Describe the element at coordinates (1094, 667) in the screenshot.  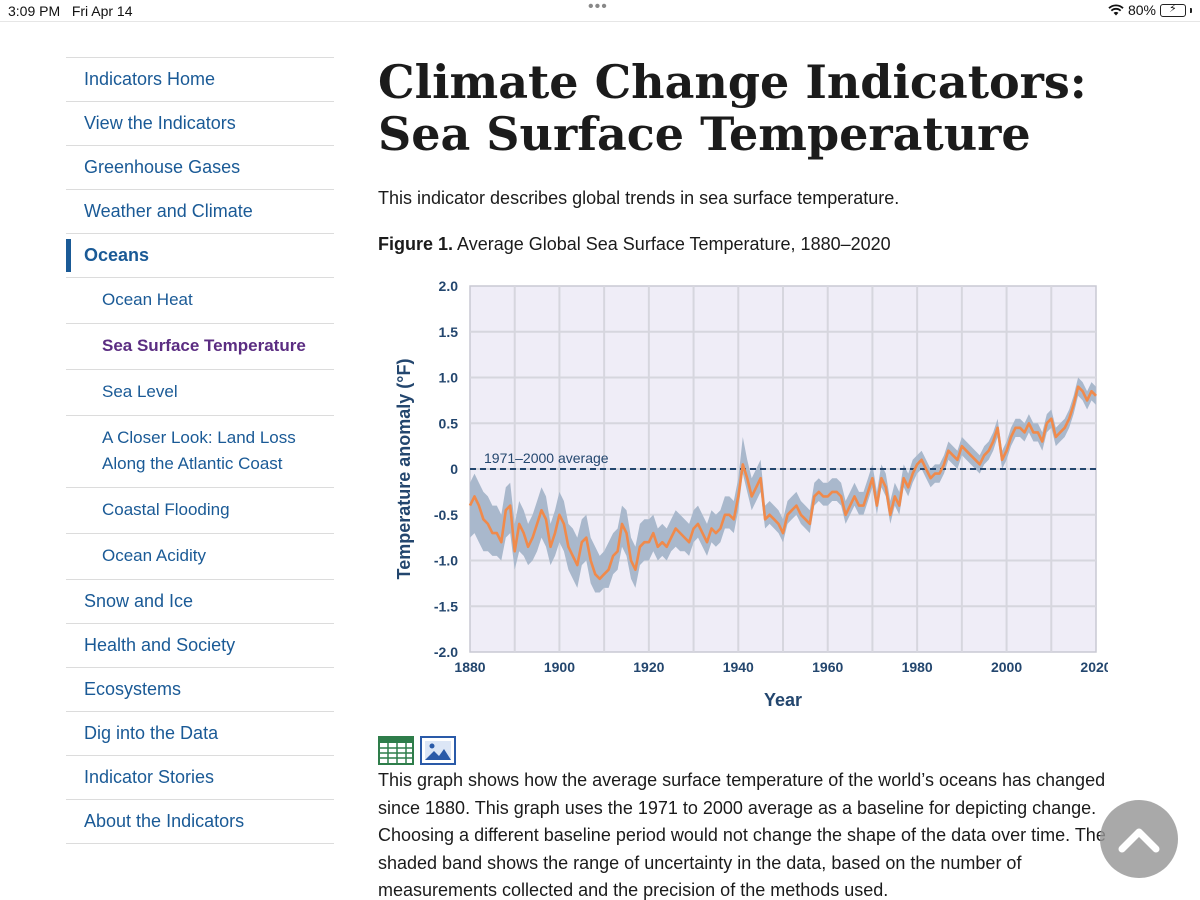
I see `x-tick-label: 2020` at that location.